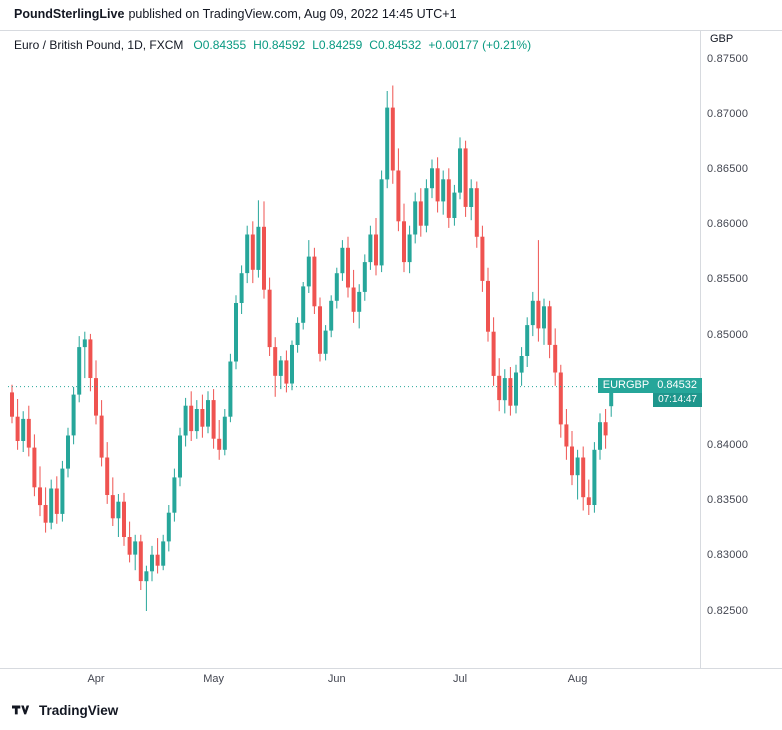 The height and width of the screenshot is (730, 782). Describe the element at coordinates (626, 384) in the screenshot. I see `badge-symbol: EURGBP` at that location.